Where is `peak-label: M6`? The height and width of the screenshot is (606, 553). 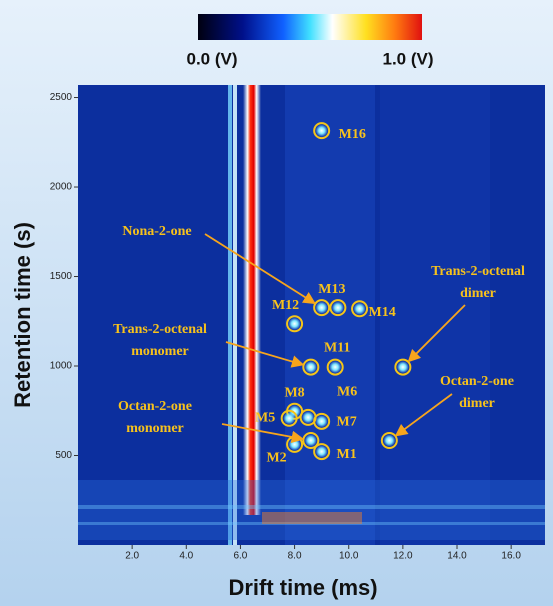 peak-label: M6 is located at coordinates (347, 392).